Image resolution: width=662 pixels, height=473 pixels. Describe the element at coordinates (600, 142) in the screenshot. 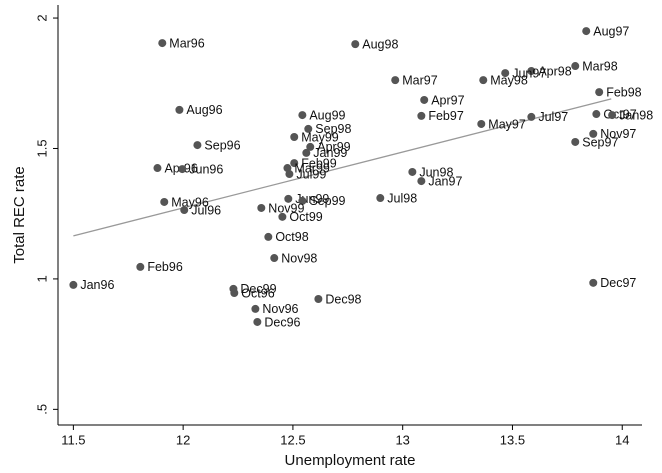

I see `point-label: Sep97` at that location.